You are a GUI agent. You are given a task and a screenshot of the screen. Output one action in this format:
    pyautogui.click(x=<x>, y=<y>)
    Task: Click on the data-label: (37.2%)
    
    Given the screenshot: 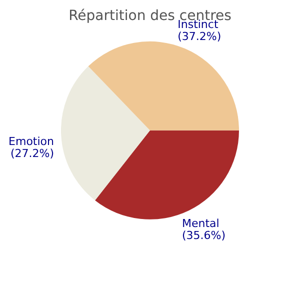 What is the action you would take?
    pyautogui.click(x=200, y=36)
    